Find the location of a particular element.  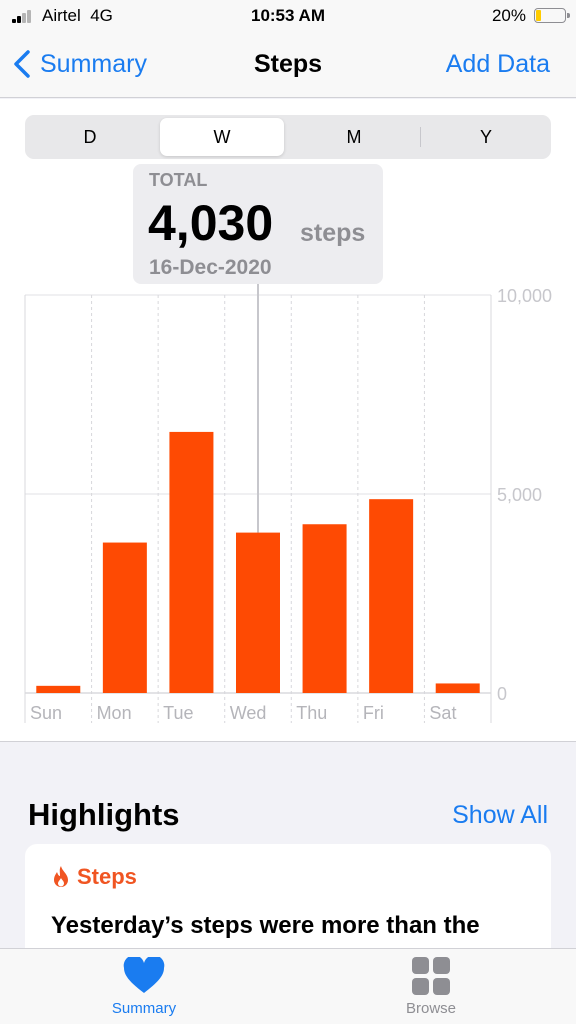

network-type: 4G is located at coordinates (101, 15).